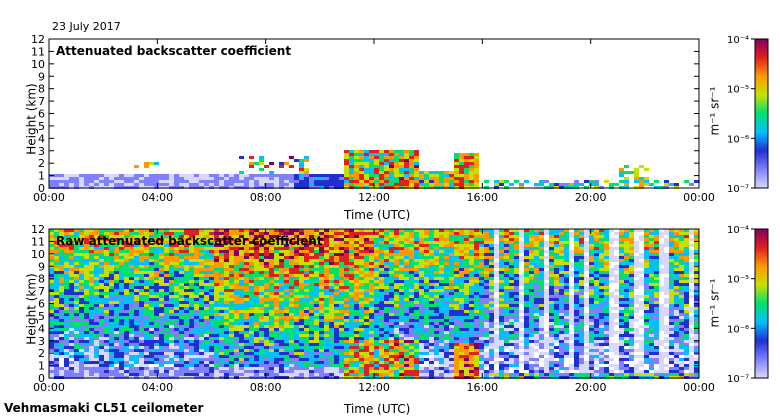 This screenshot has width=780, height=420. Describe the element at coordinates (41, 114) in the screenshot. I see `y-tick-label: 6` at that location.